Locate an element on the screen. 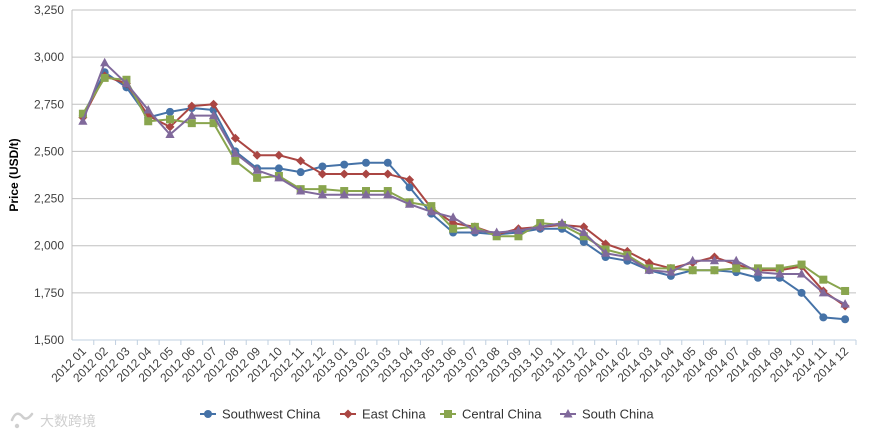  y-tick-label: 3,000 is located at coordinates (49, 57).